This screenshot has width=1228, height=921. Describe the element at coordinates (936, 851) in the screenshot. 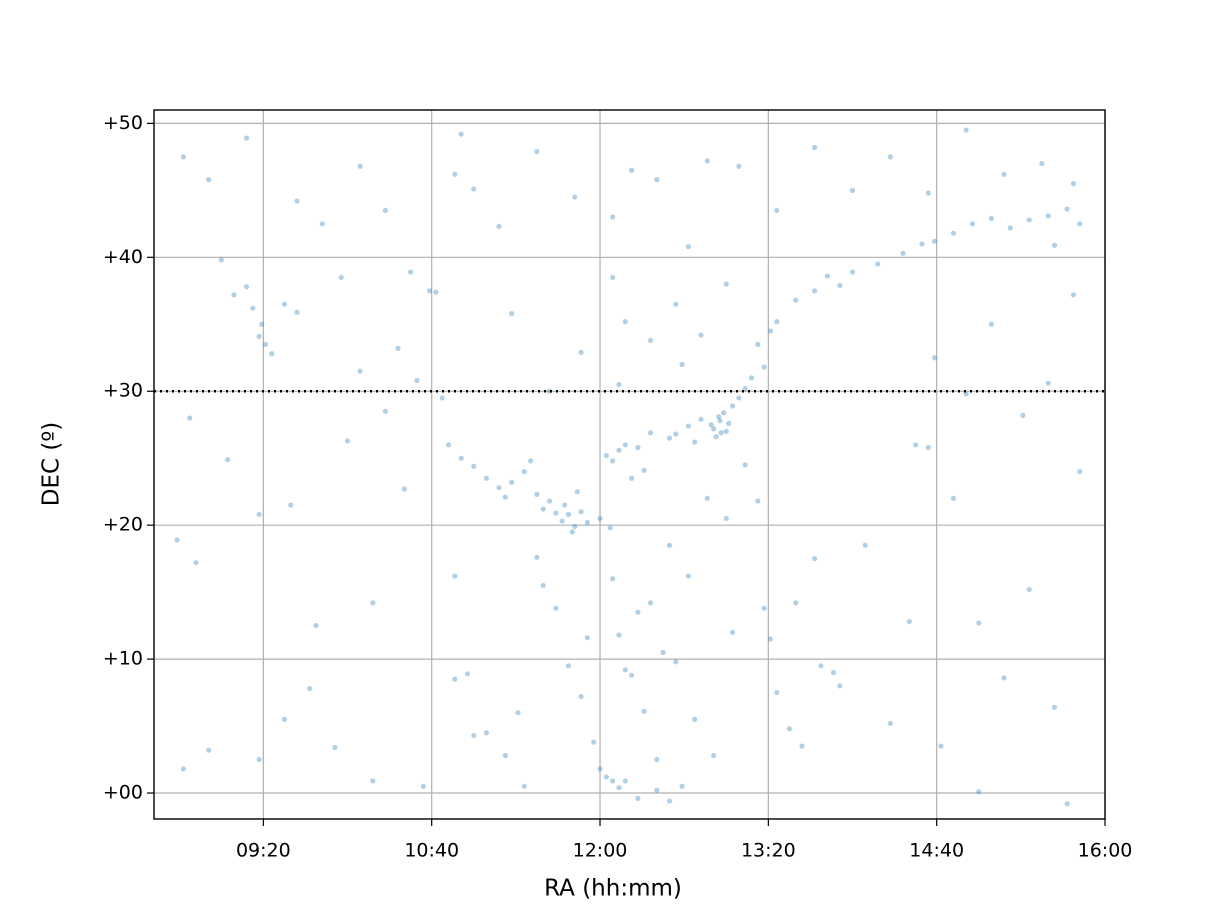

I see `x-tick-label: 14:40` at that location.